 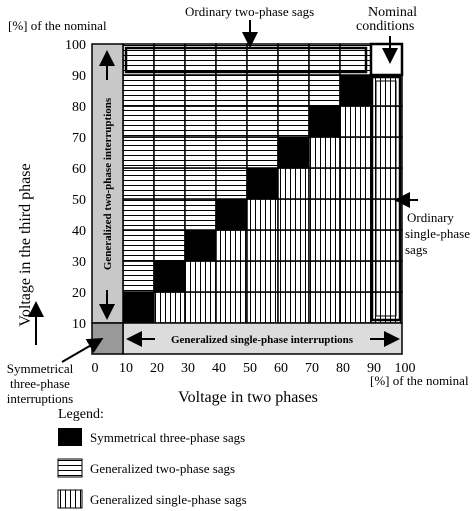 What do you see at coordinates (167, 437) in the screenshot?
I see `legend-item: Symmetrical three-phase sags` at bounding box center [167, 437].